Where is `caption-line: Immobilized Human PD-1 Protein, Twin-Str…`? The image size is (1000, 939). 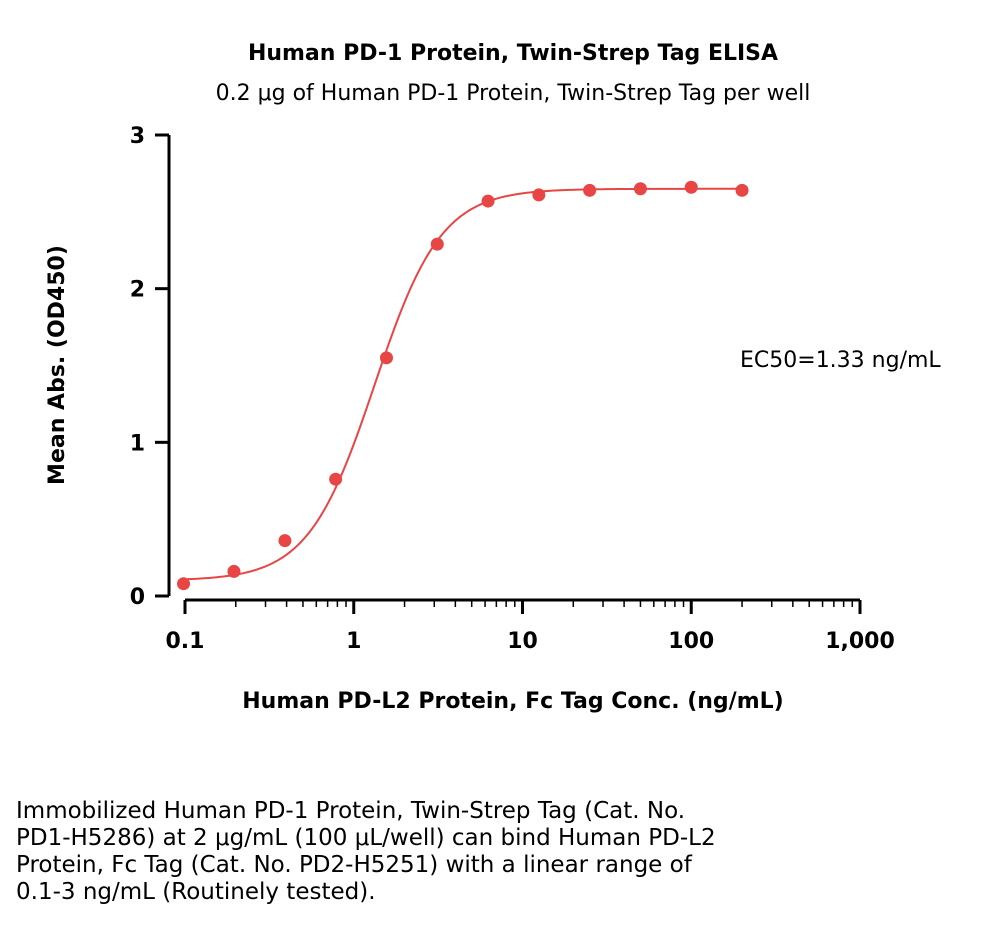 caption-line: Immobilized Human PD-1 Protein, Twin-Str… is located at coordinates (351, 811).